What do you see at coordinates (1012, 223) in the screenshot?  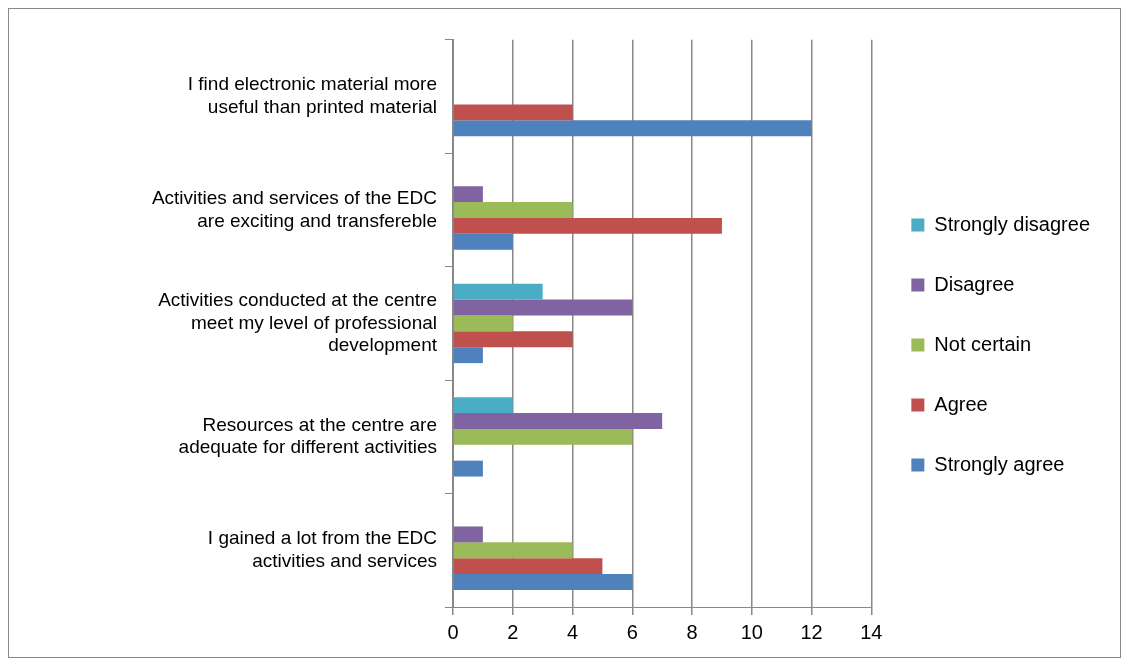 I see `legend-label: Strongly disagree` at bounding box center [1012, 223].